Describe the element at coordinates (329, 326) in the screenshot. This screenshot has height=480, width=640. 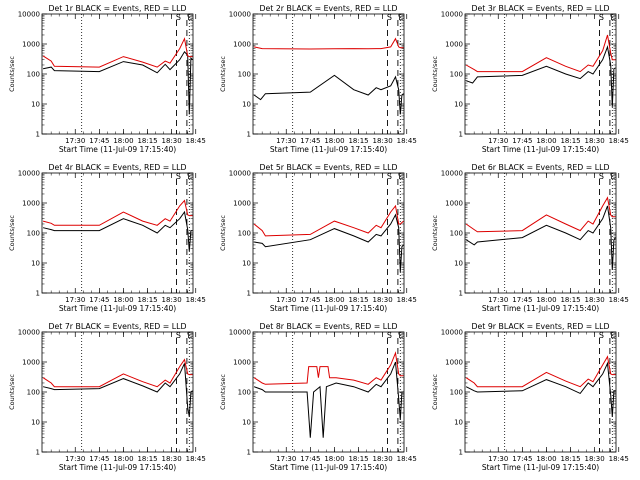
I see `panel-title: Det 8r BLACK = Events, RED = LLD` at that location.